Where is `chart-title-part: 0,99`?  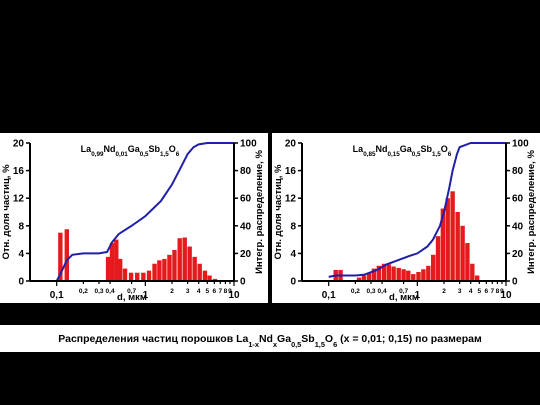
chart-title-part: 0,99 is located at coordinates (97, 154).